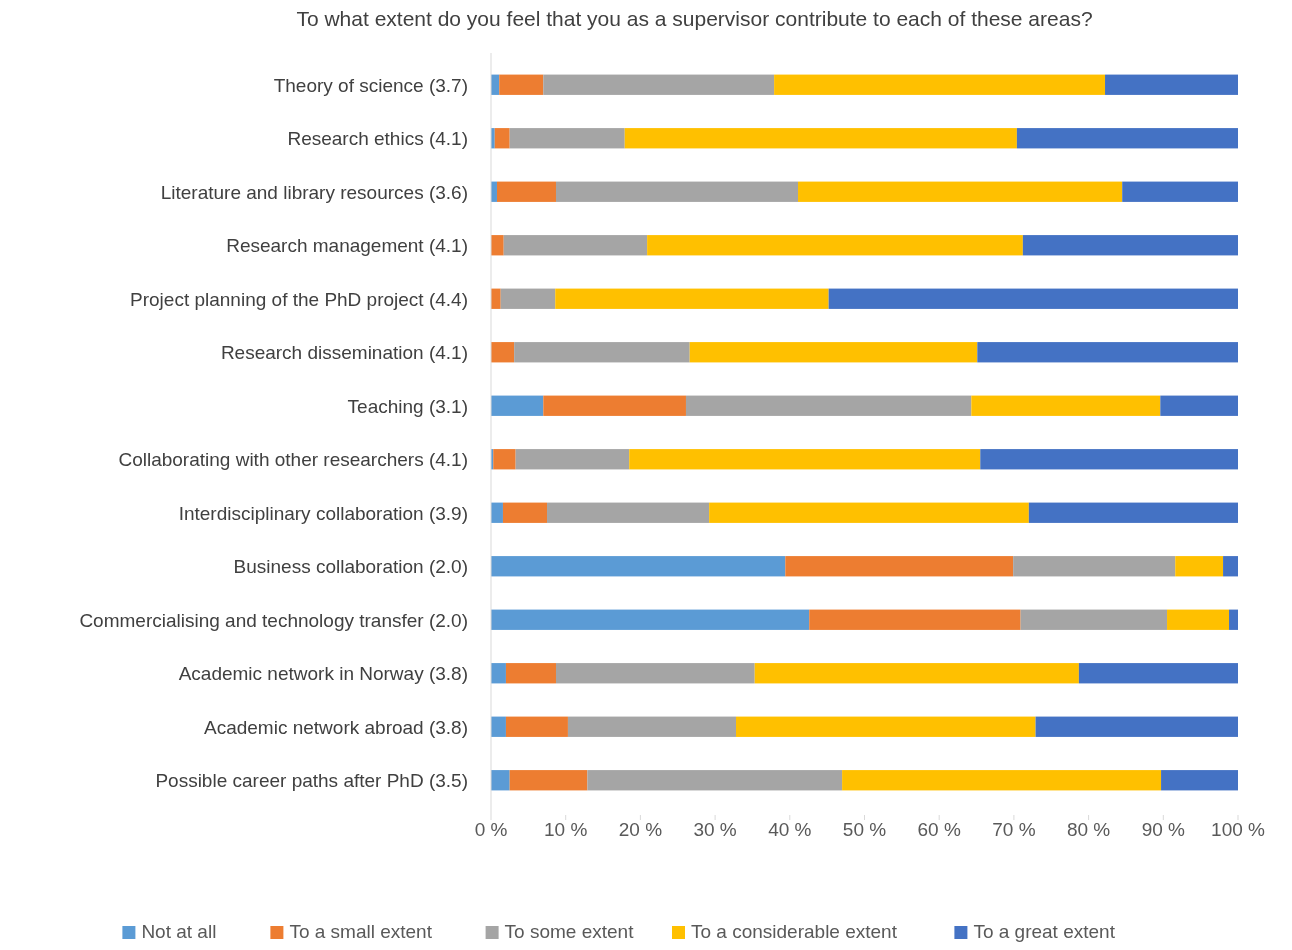  What do you see at coordinates (640, 829) in the screenshot?
I see `x-tick-label: 20 %` at bounding box center [640, 829].